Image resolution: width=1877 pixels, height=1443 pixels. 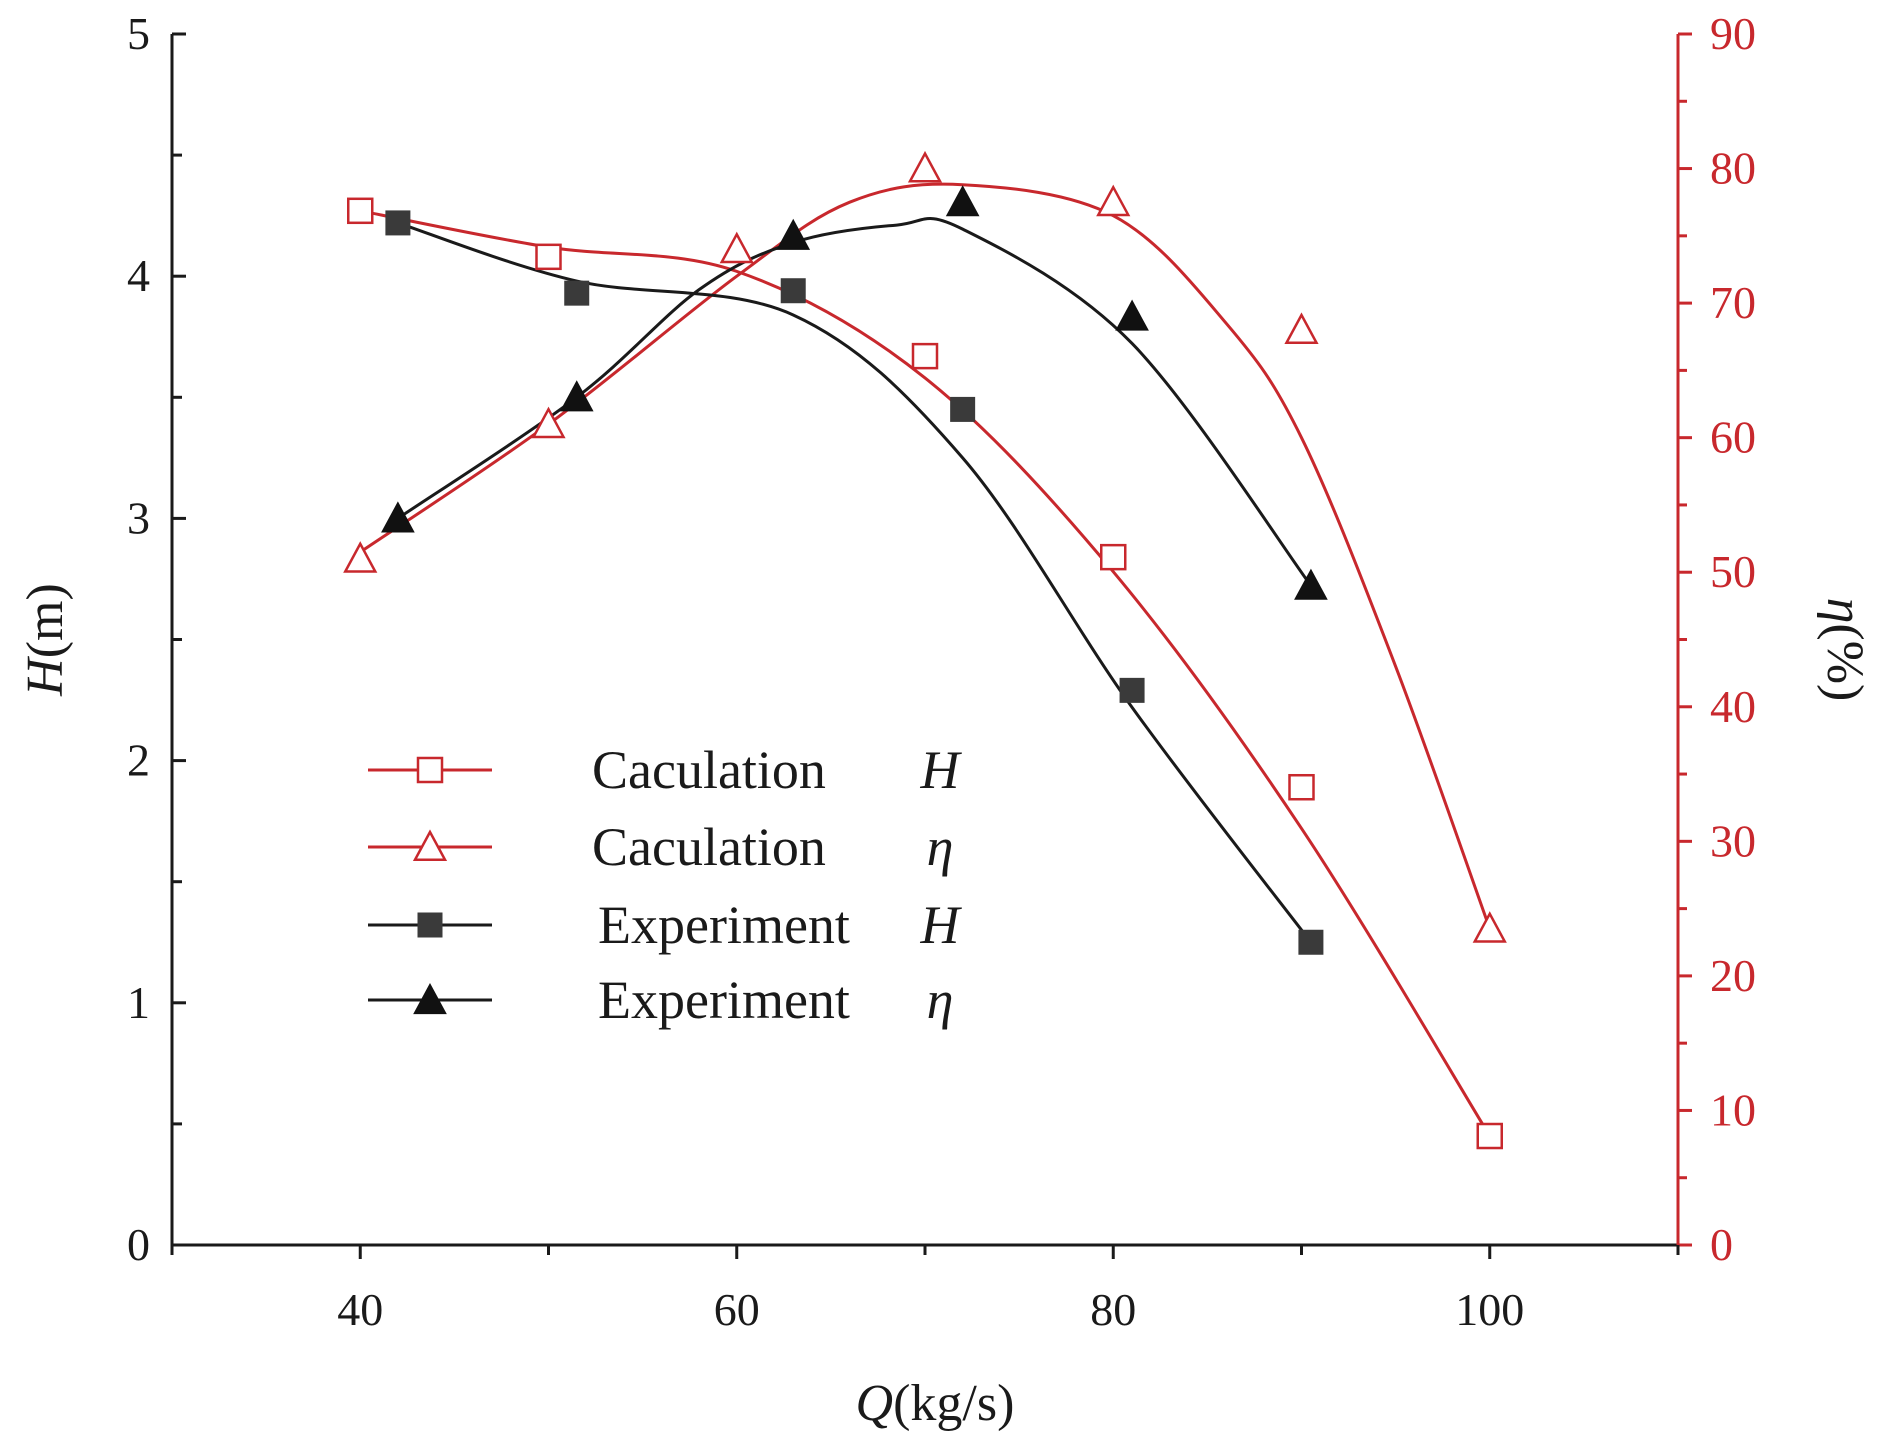 I want to click on y-right-tick-label: 10, so click(x=1733, y=1109).